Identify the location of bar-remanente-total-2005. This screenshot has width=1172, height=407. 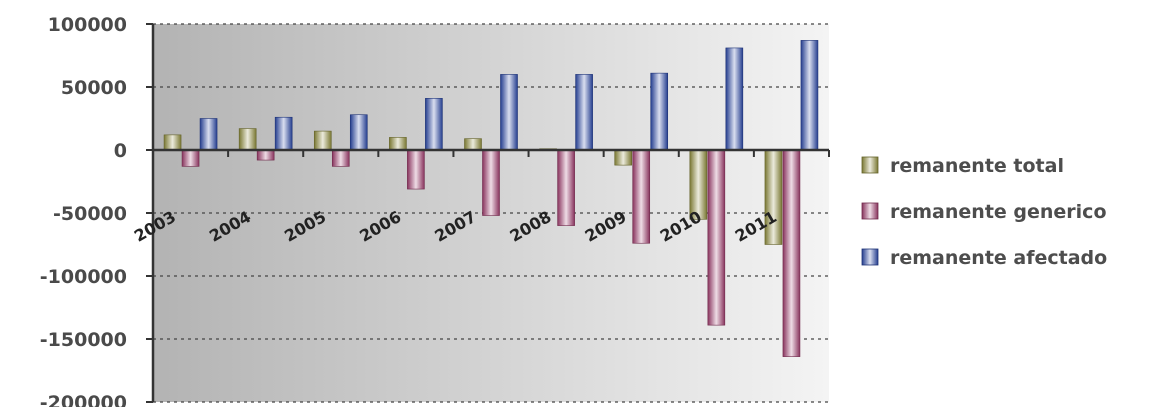
(322, 140).